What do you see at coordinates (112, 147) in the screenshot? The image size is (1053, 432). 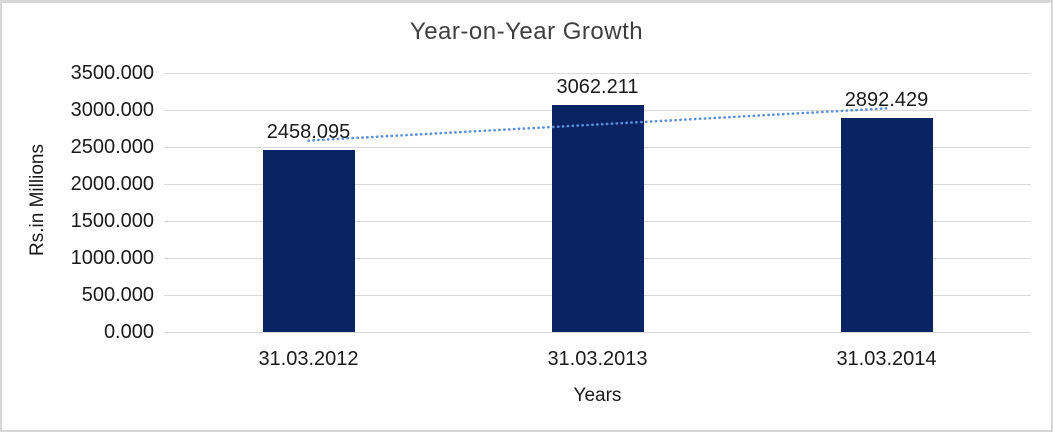 I see `y-tick-label: 2500.000` at bounding box center [112, 147].